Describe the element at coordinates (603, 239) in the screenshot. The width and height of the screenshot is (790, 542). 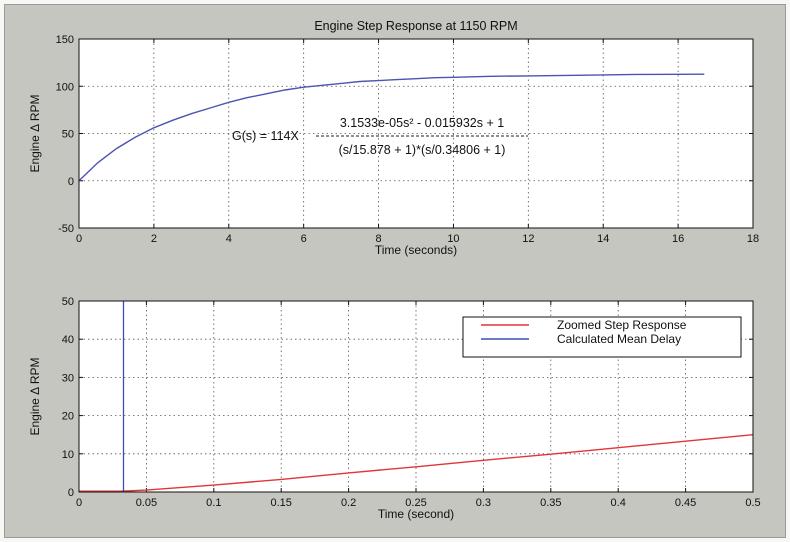
I see `x-tick-label: 14` at that location.